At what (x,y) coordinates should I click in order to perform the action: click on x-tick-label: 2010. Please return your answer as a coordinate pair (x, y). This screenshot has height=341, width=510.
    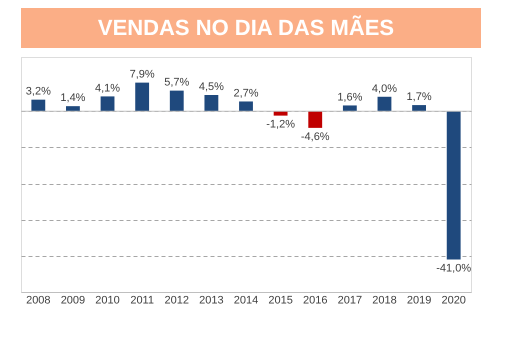
    Looking at the image, I should click on (107, 300).